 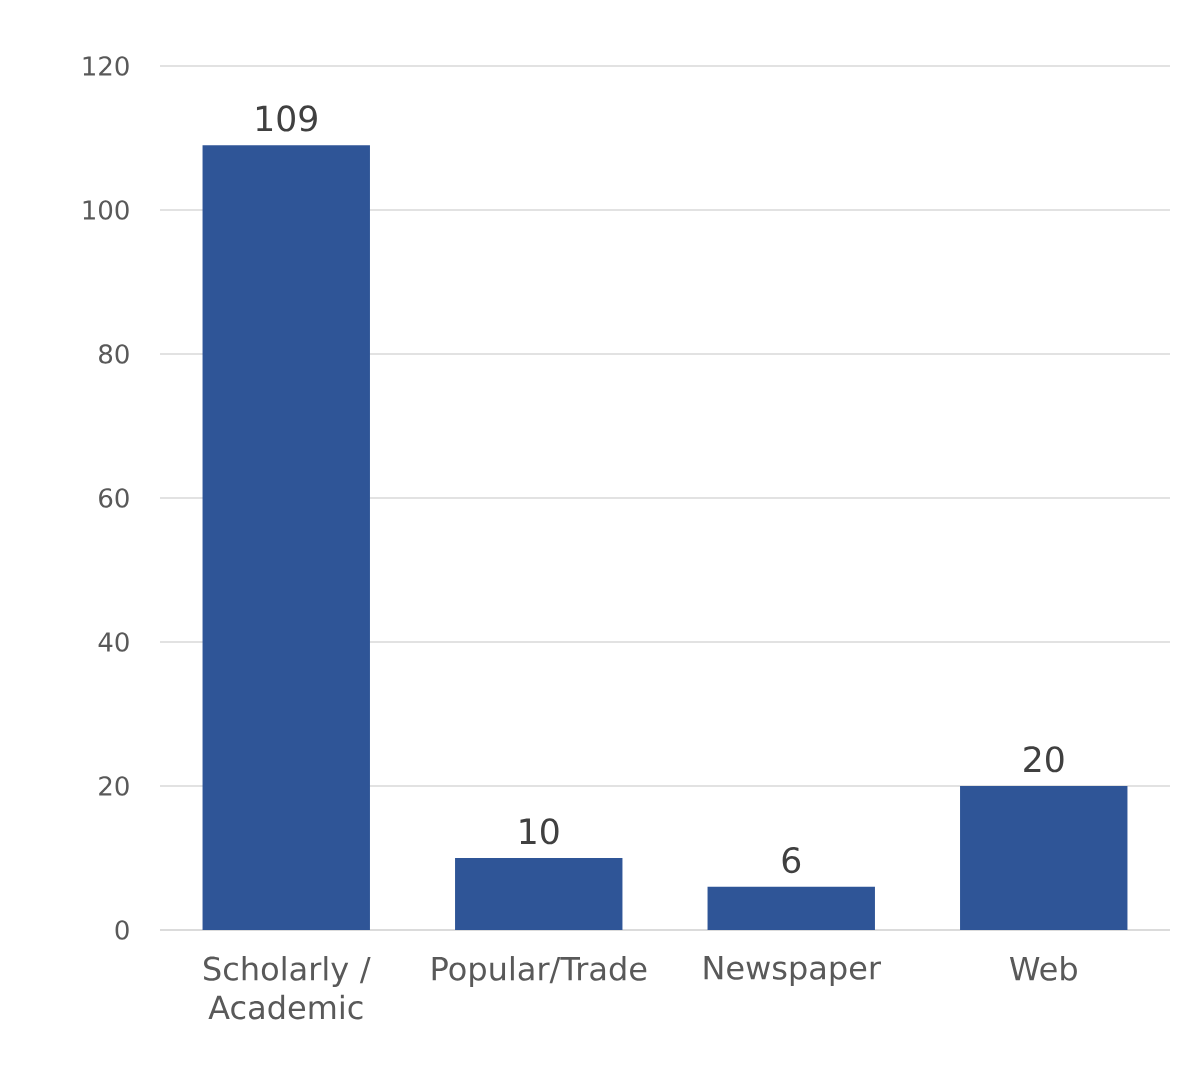 What do you see at coordinates (113, 642) in the screenshot?
I see `y-tick-label: 40` at bounding box center [113, 642].